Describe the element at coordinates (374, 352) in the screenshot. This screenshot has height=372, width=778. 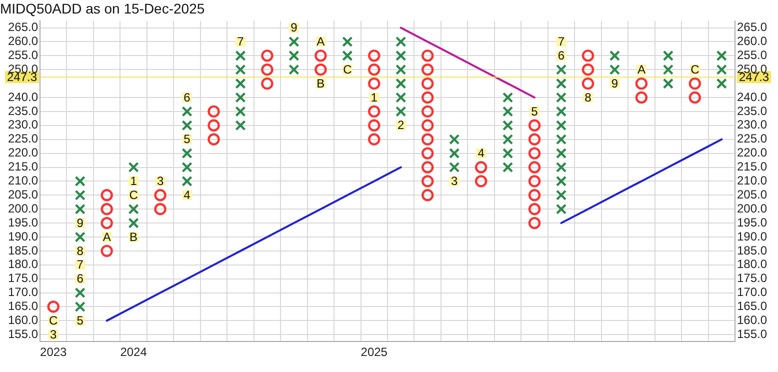
I see `x-tick-label: 2025` at that location.